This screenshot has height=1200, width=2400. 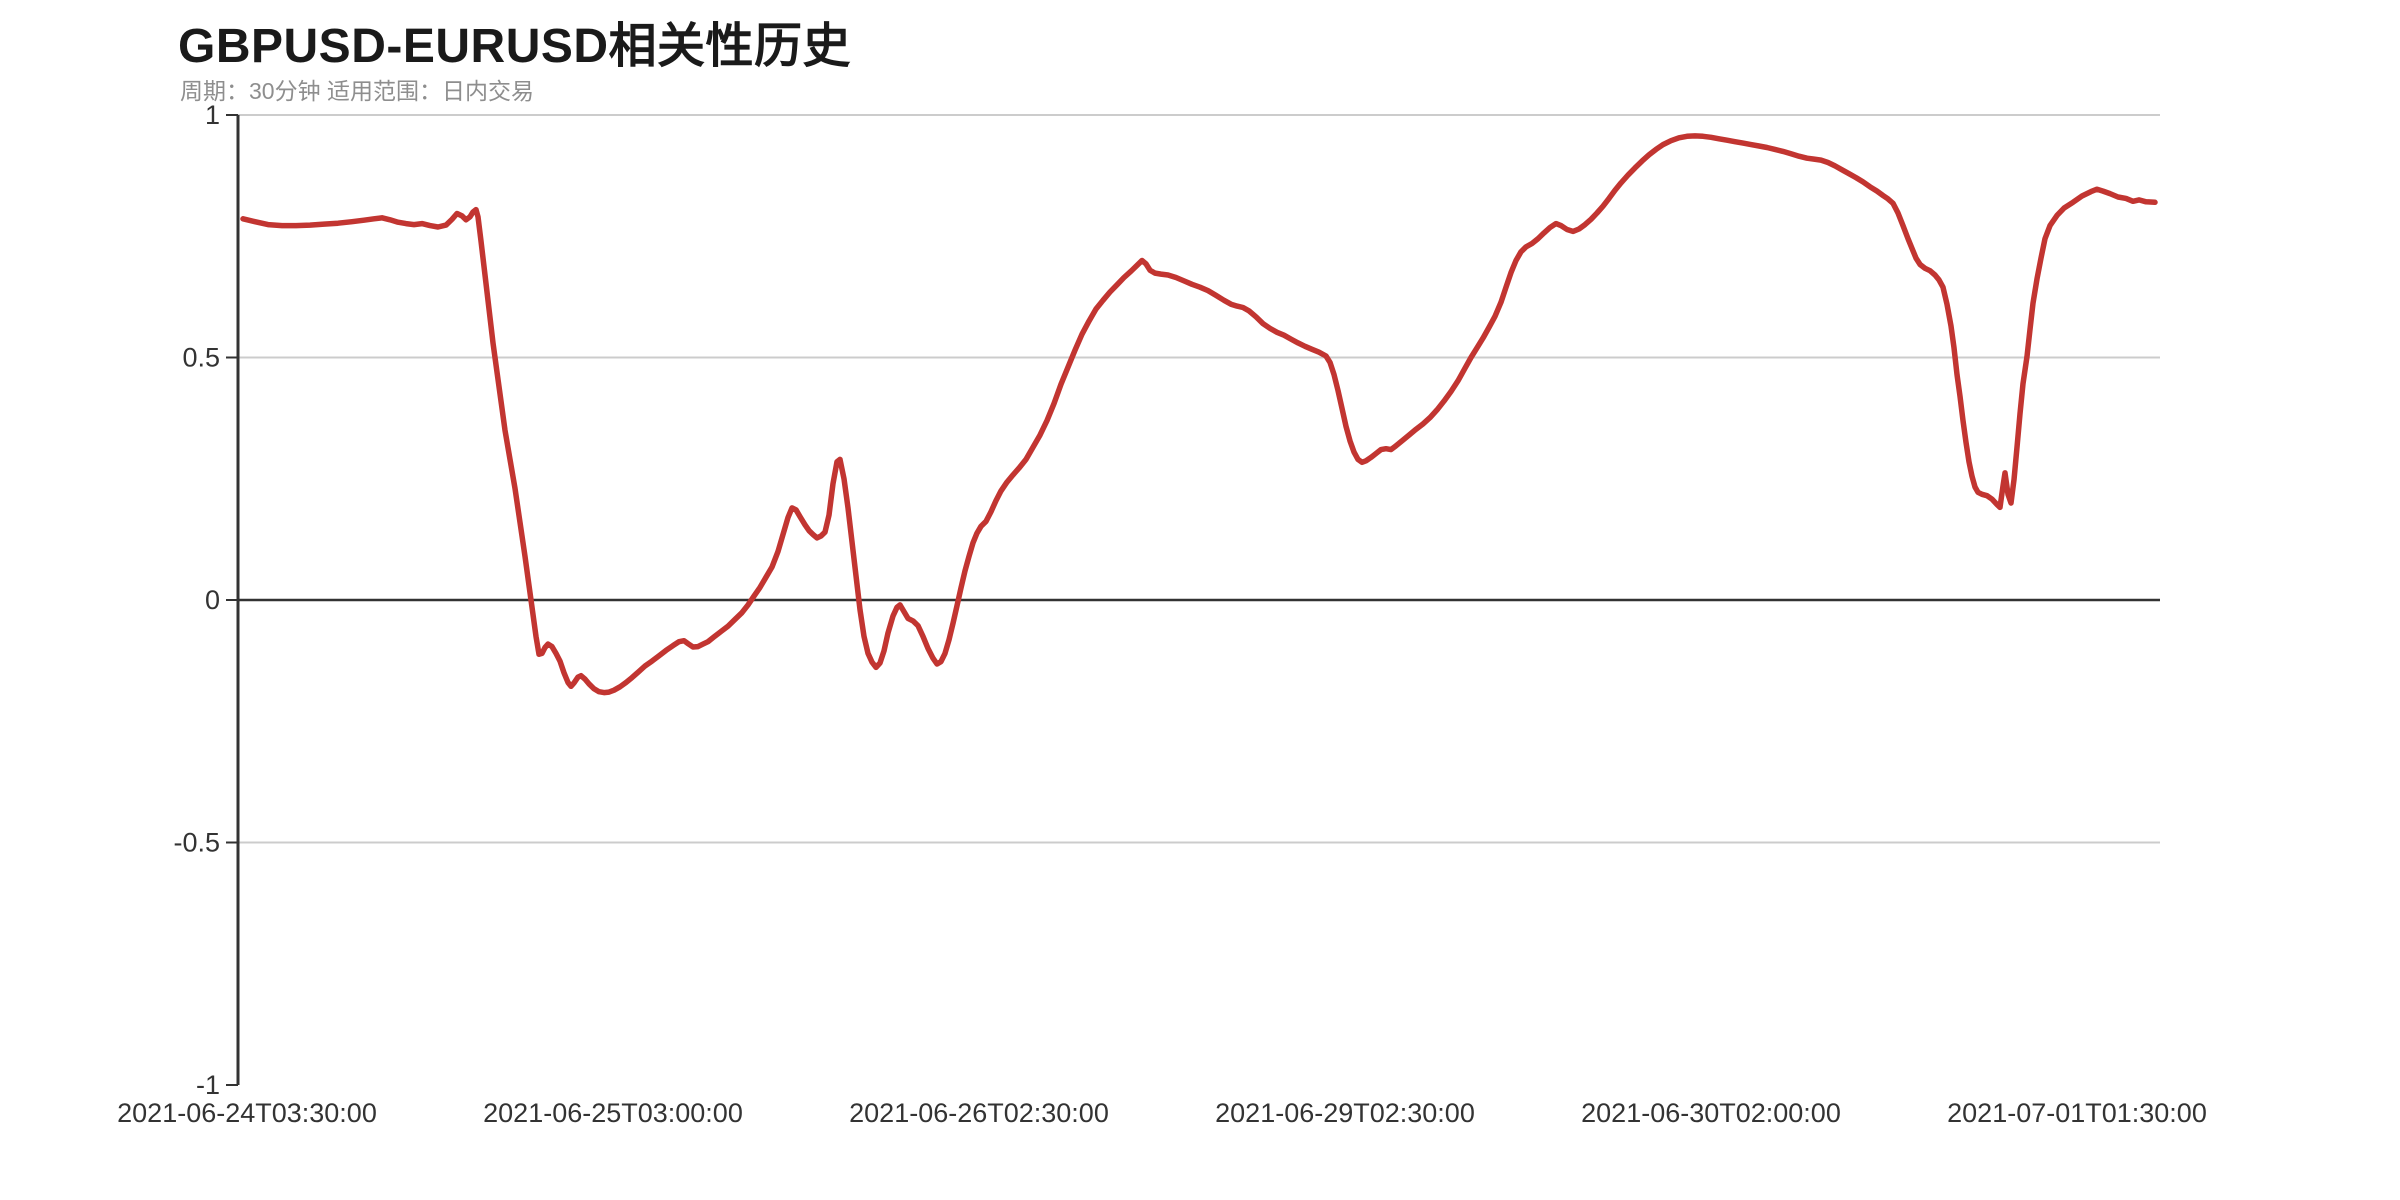 I want to click on y-tick-label: 1, so click(x=212, y=115).